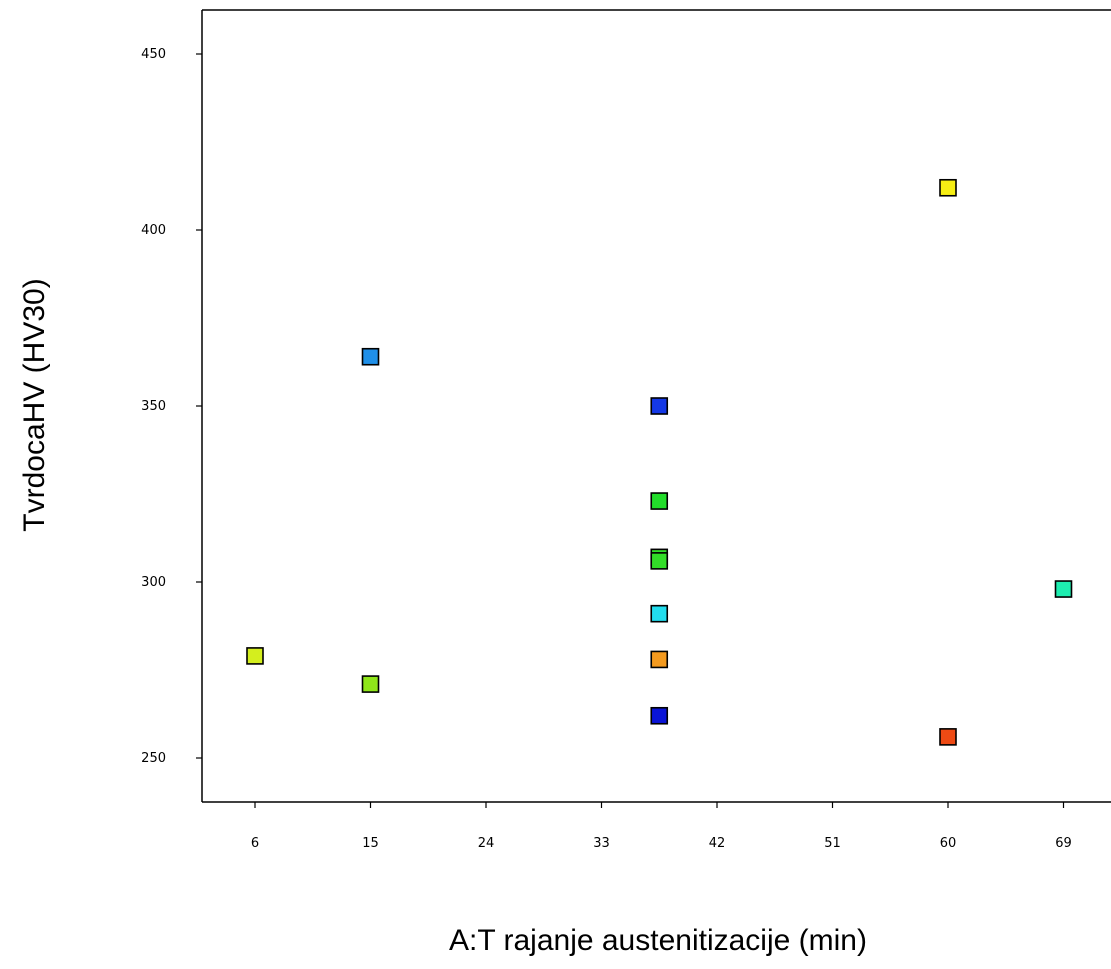  What do you see at coordinates (370, 843) in the screenshot?
I see `x-tick-label: 15` at bounding box center [370, 843].